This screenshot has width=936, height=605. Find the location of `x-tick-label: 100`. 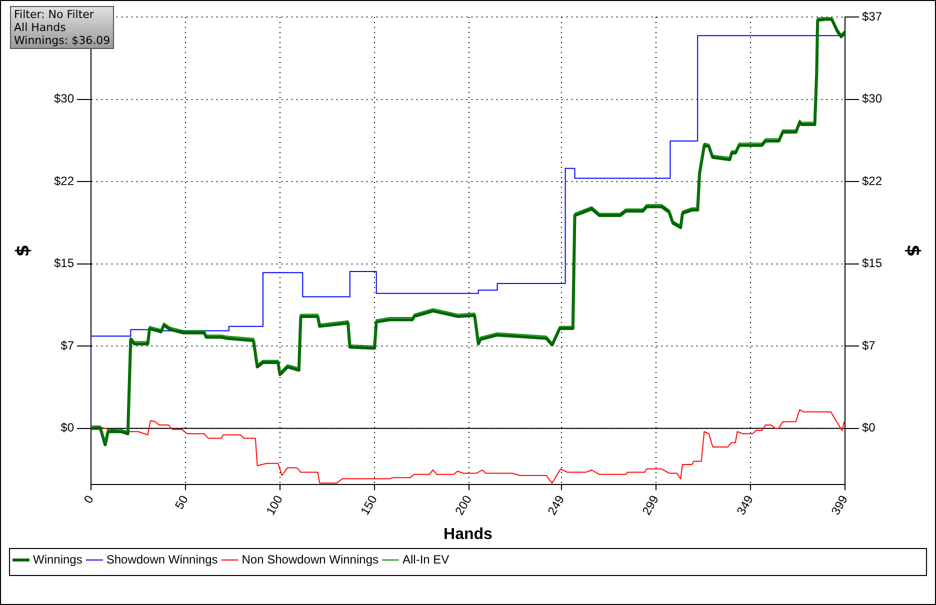

x-tick-label: 100 is located at coordinates (274, 505).